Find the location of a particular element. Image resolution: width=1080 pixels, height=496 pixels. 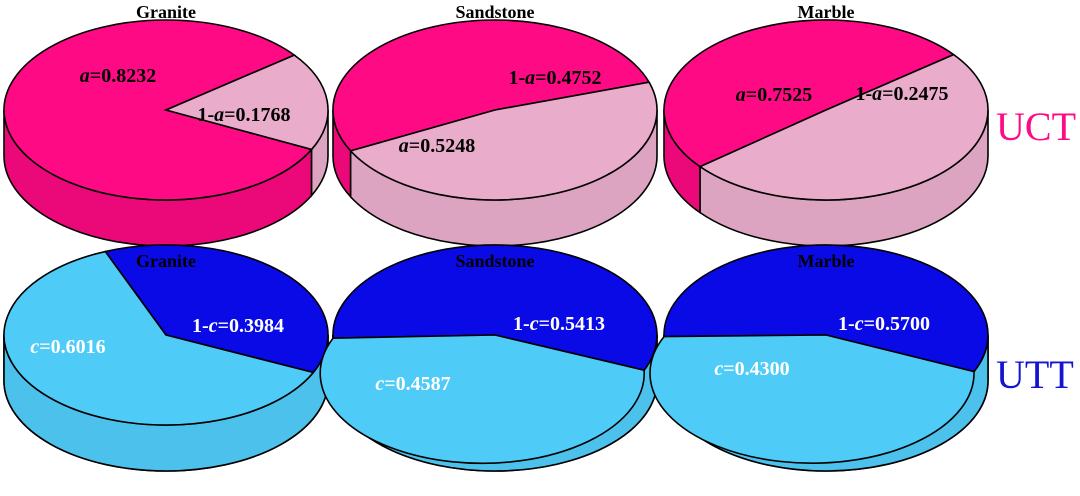

slice-label: 1-c=0.5413 is located at coordinates (559, 324).